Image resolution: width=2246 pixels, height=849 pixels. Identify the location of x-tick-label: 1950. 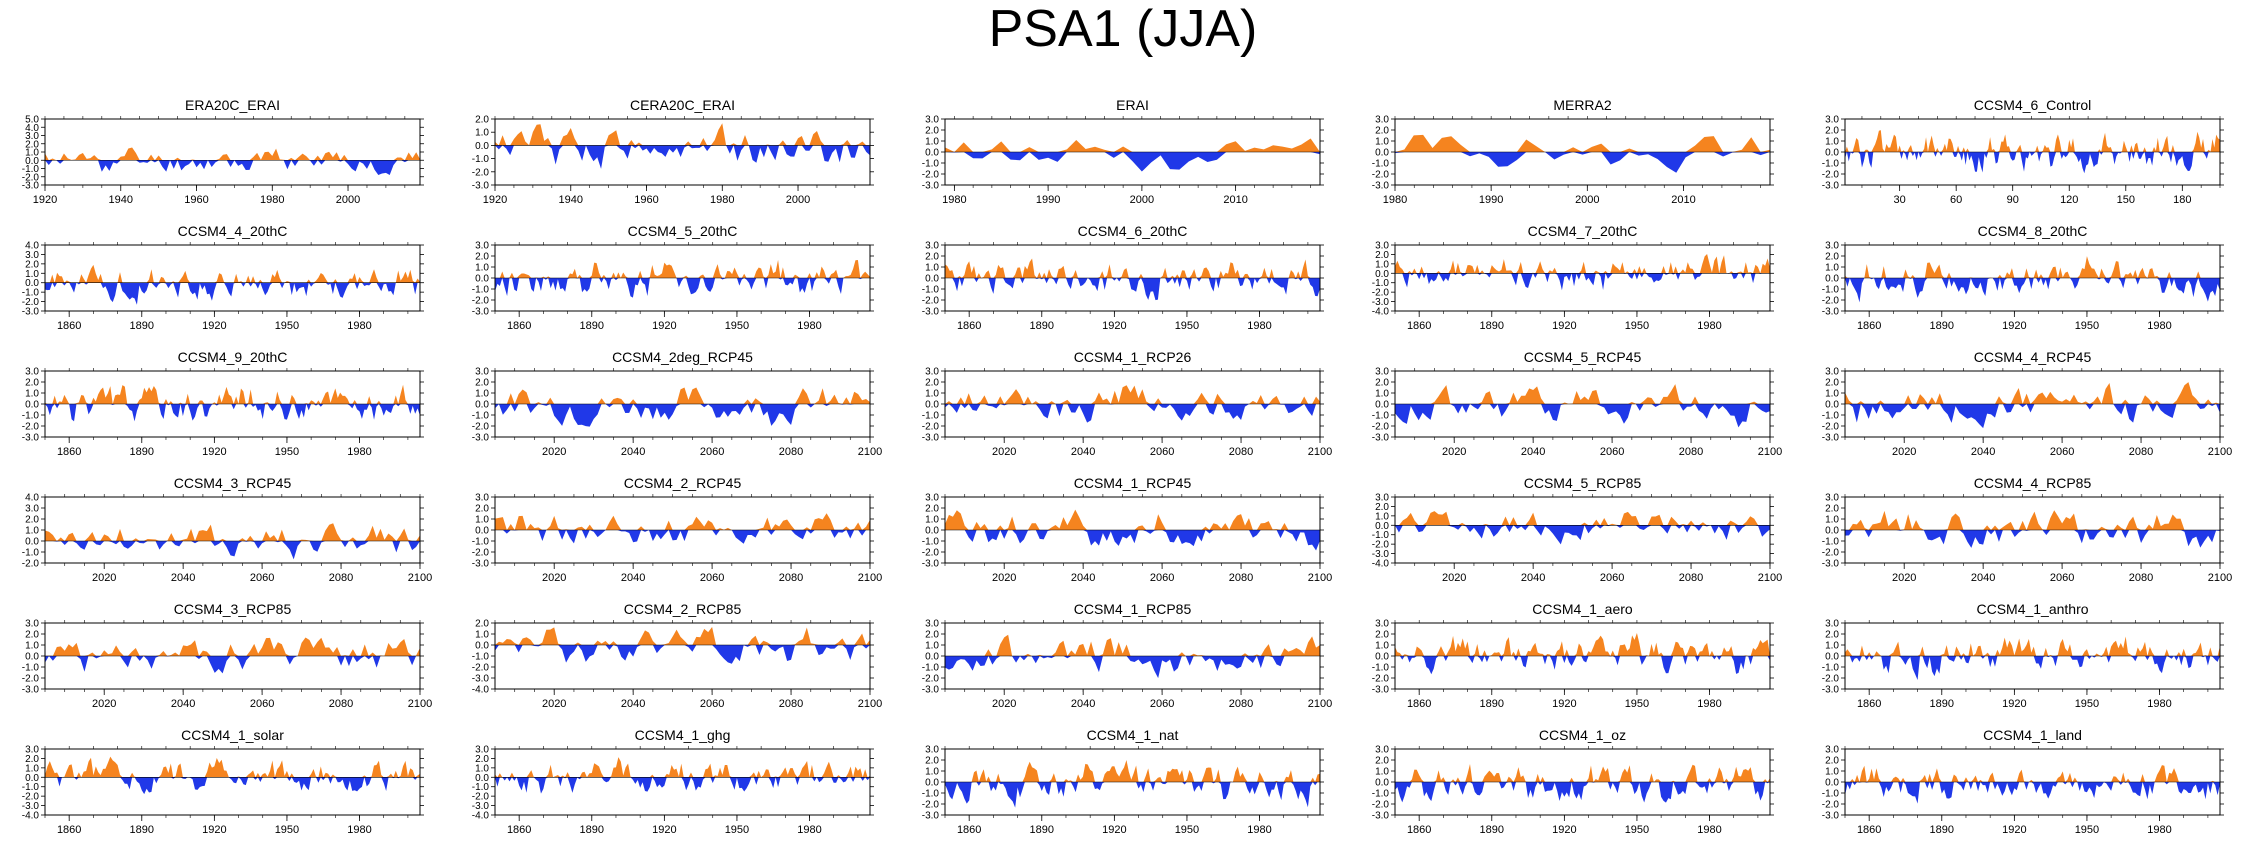
(287, 452).